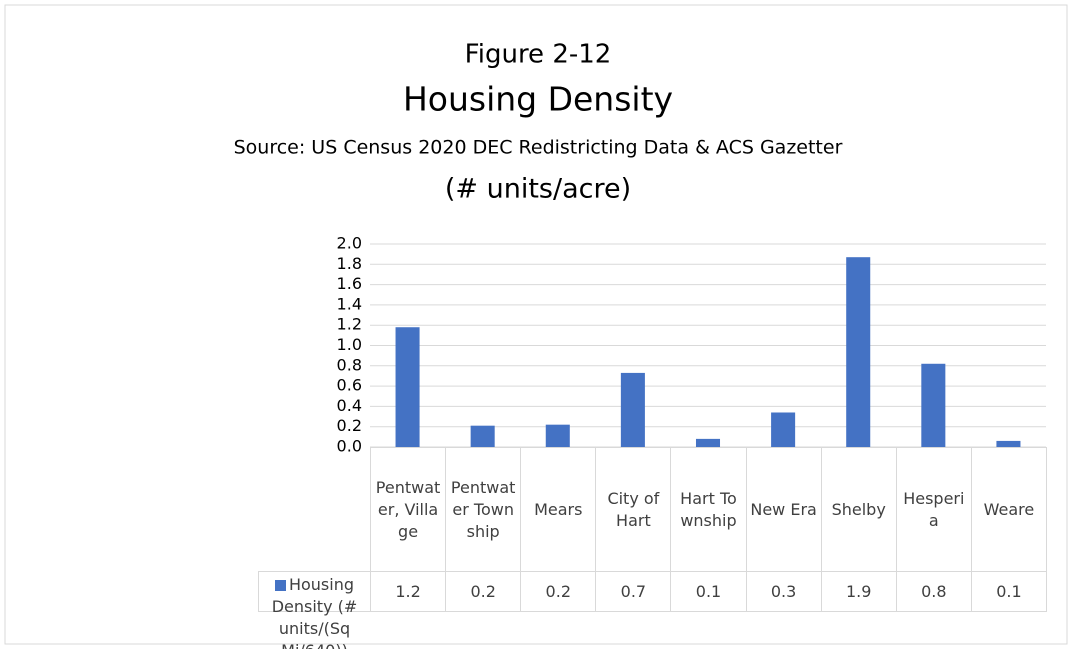 This screenshot has width=1072, height=649. I want to click on value-cell: 0.7, so click(633, 591).